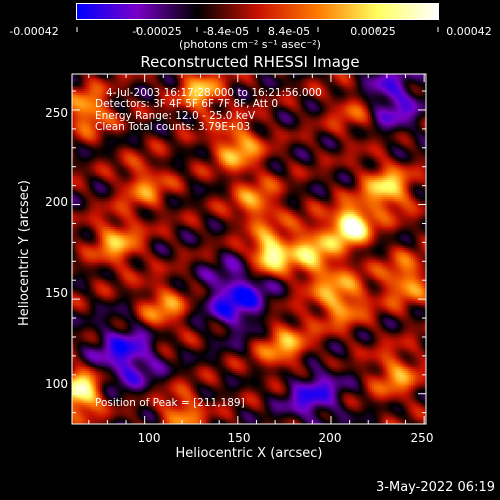  Describe the element at coordinates (373, 31) in the screenshot. I see `colorbar-tick-label: 0.00025` at that location.